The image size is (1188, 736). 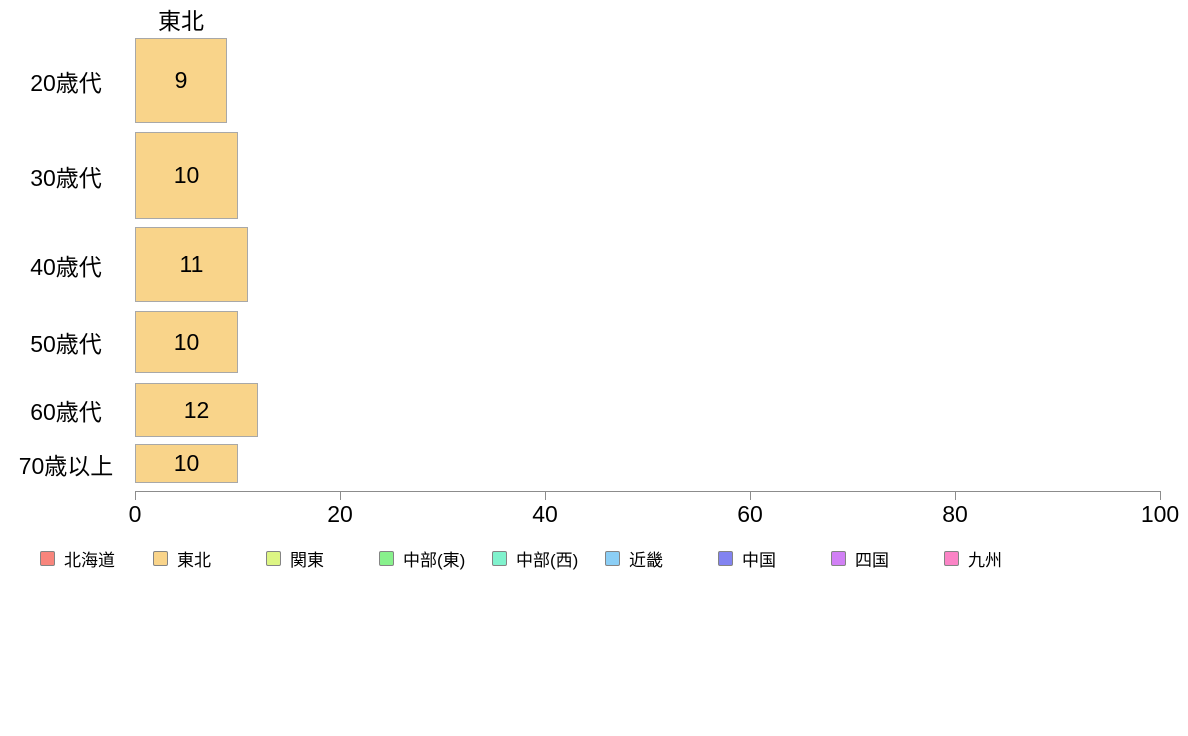 I want to click on bar: 9, so click(x=181, y=80).